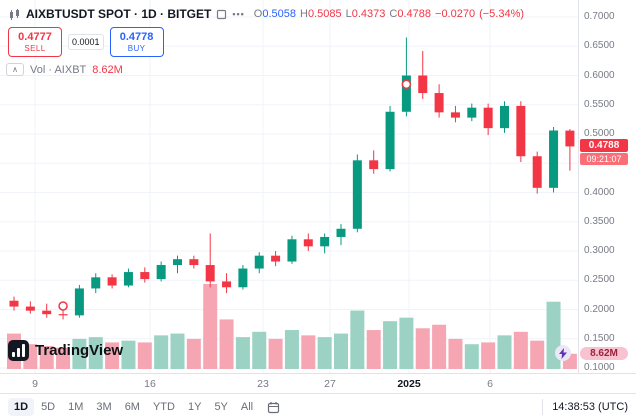 The width and height of the screenshot is (636, 420). Describe the element at coordinates (318, 406) in the screenshot. I see `bottom-toolbar: 1D 5D 1M 3M 6M YTD 1Y 5Y All 14:38:53 (UTC)` at that location.